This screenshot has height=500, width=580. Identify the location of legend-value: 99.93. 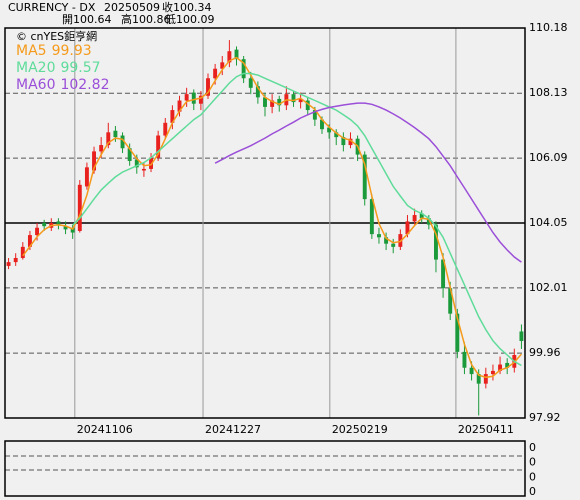
(72, 51).